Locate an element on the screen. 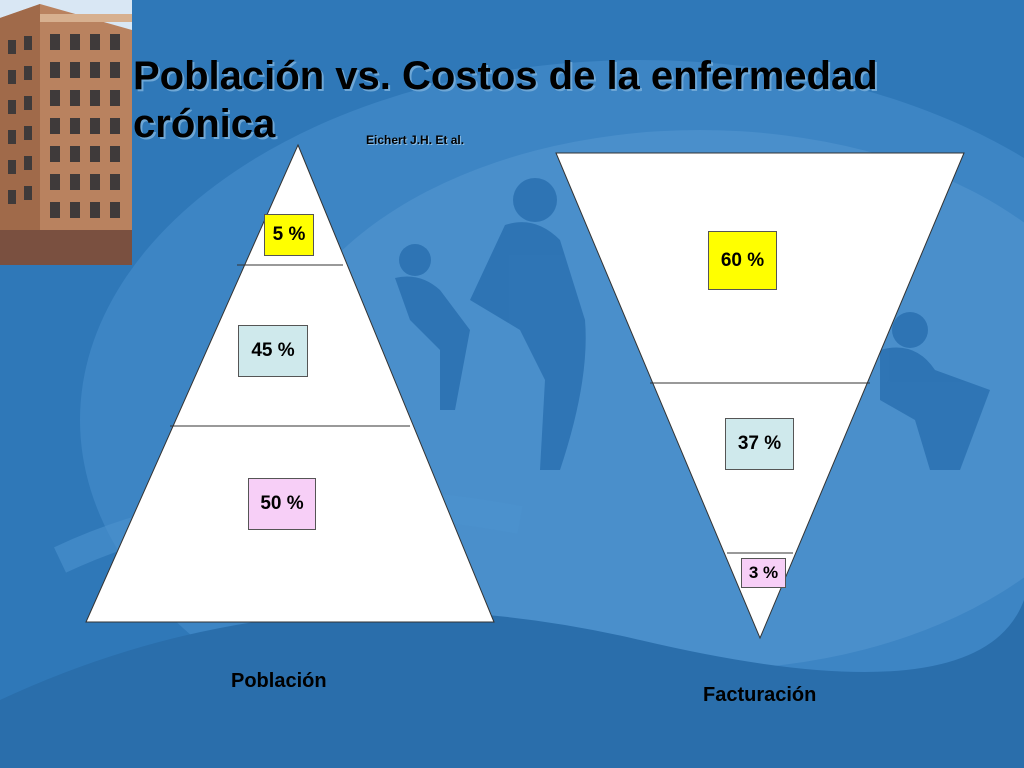 This screenshot has width=1024, height=768. poblacion-label: Población is located at coordinates (279, 681).